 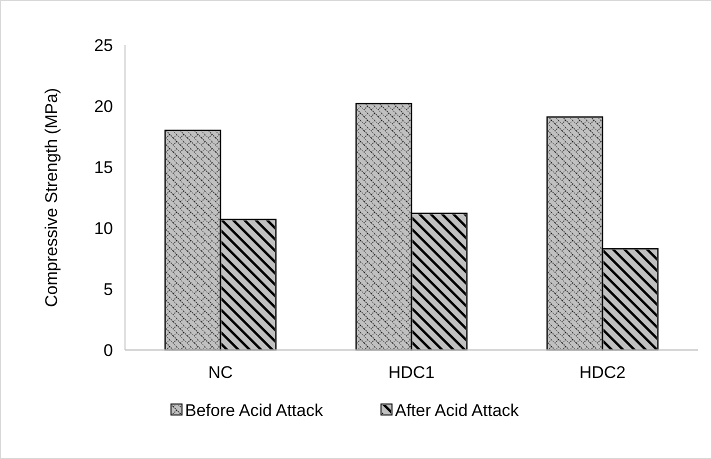 What do you see at coordinates (220, 372) in the screenshot?
I see `x-tick-label: NC` at bounding box center [220, 372].